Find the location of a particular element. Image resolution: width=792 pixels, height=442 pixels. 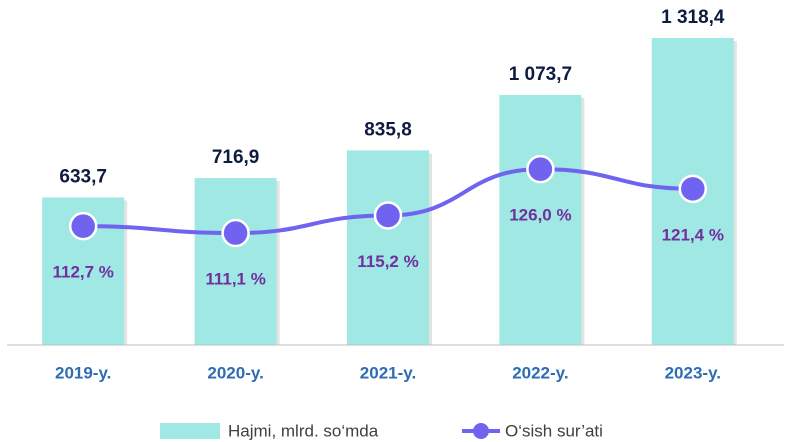

legend-label: Hajmi, mlrd. so‘mda is located at coordinates (303, 430).